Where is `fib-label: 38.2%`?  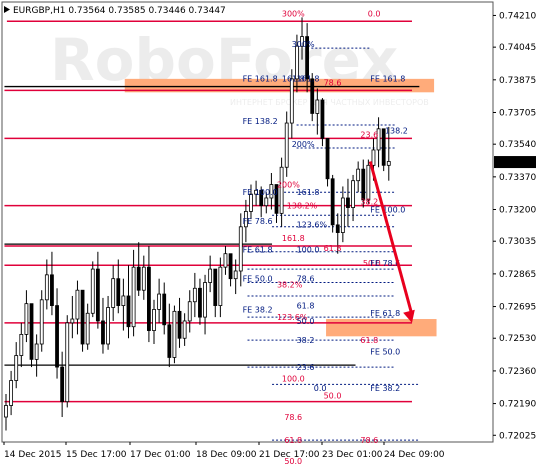 fib-label: 38.2% is located at coordinates (290, 284).